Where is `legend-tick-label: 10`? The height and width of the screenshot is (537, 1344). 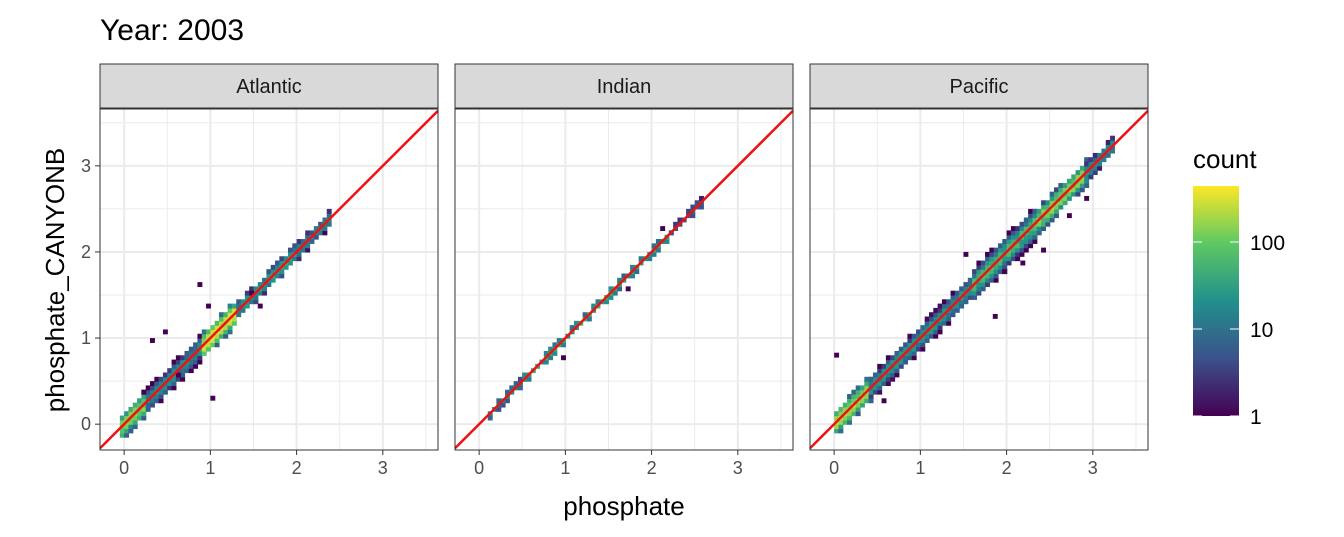 legend-tick-label: 10 is located at coordinates (1261, 330).